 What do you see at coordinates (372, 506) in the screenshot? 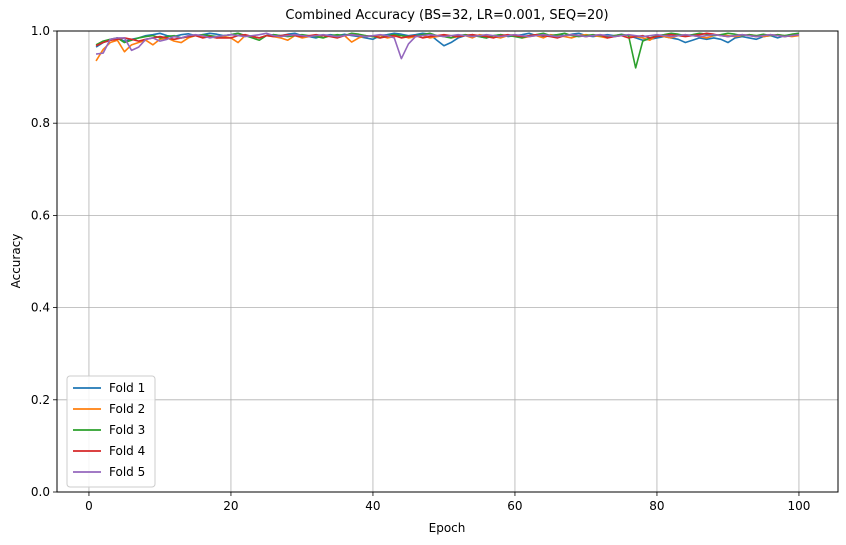
I see `x-tick-label: 40` at bounding box center [372, 506].